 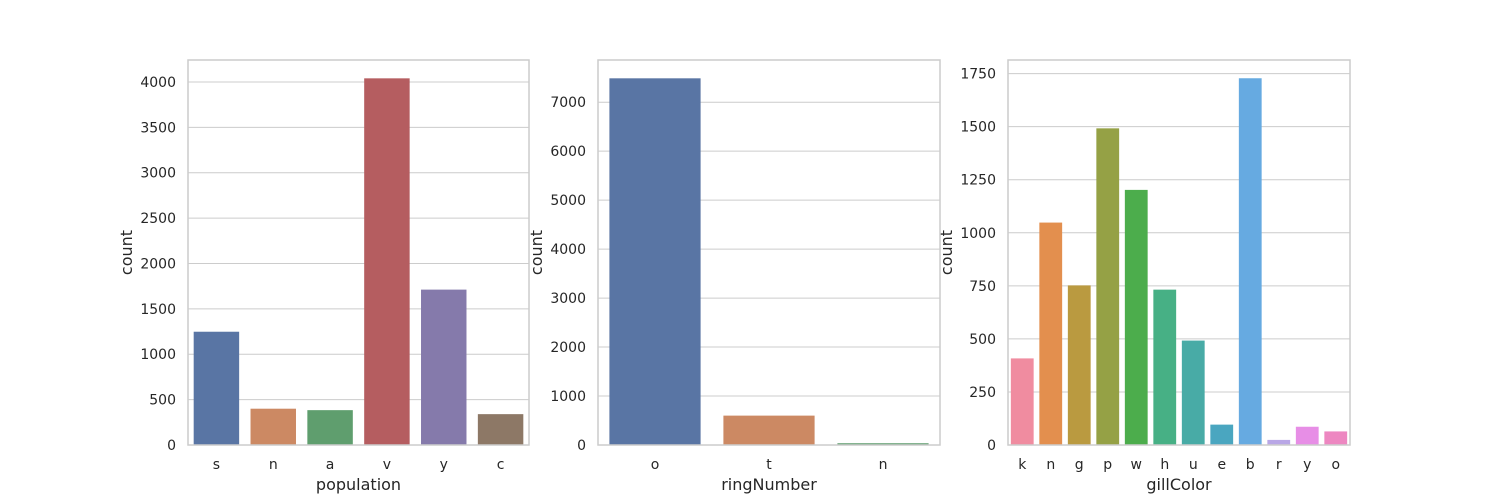 What do you see at coordinates (568, 152) in the screenshot?
I see `y-tick-label: 6000` at bounding box center [568, 152].